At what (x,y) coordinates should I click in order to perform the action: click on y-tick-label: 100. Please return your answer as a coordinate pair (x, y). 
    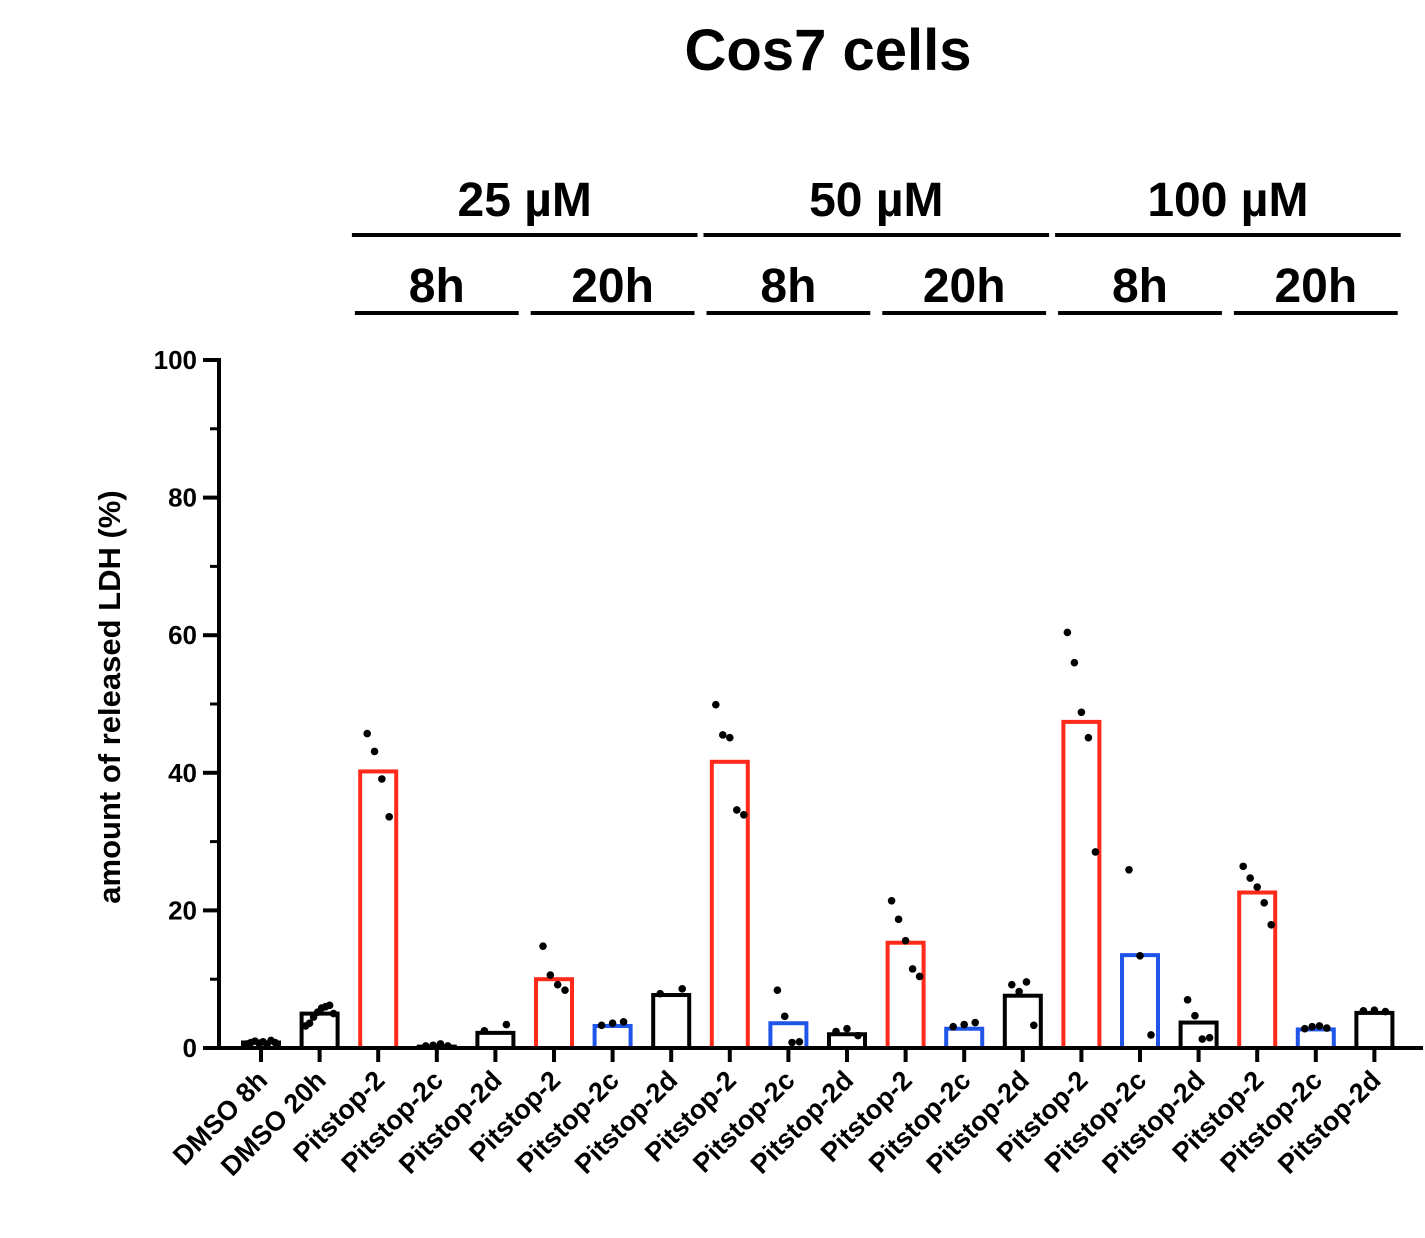
    Looking at the image, I should click on (175, 360).